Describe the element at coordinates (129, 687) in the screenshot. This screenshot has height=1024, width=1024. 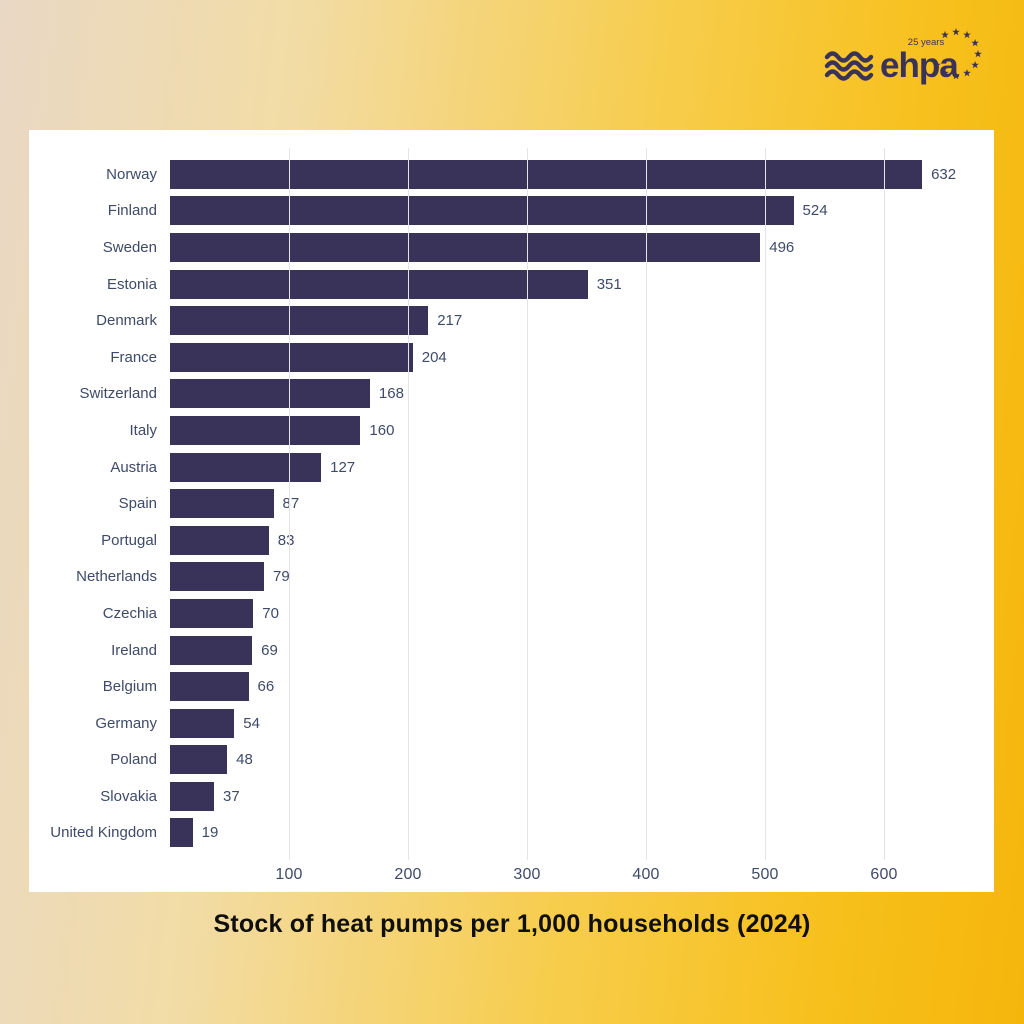
I see `category-label: Belgium` at that location.